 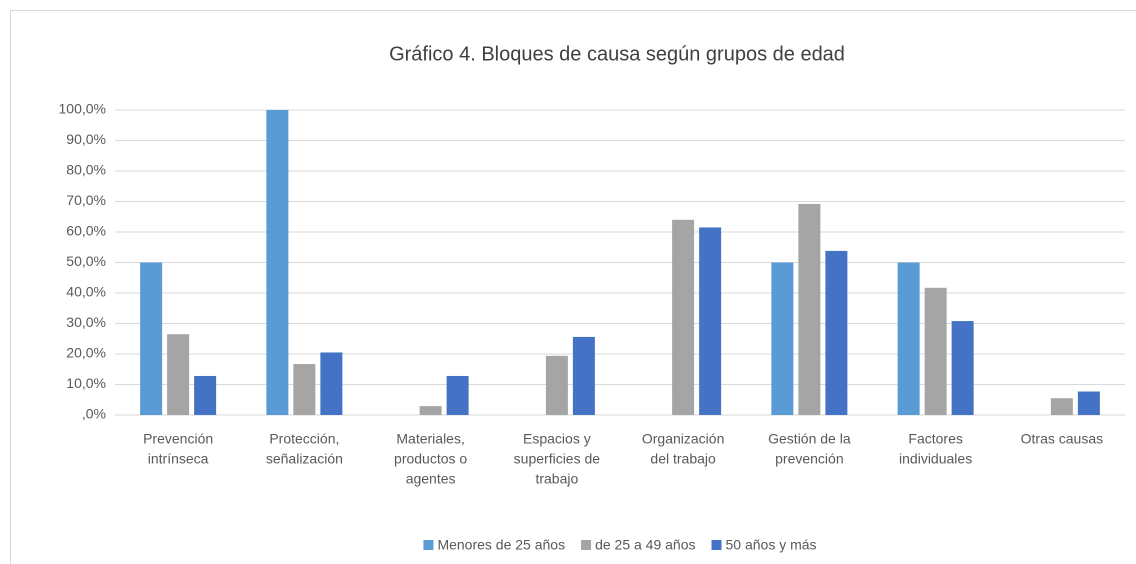 What do you see at coordinates (86, 231) in the screenshot?
I see `y-tick-label: 60,0%` at bounding box center [86, 231].